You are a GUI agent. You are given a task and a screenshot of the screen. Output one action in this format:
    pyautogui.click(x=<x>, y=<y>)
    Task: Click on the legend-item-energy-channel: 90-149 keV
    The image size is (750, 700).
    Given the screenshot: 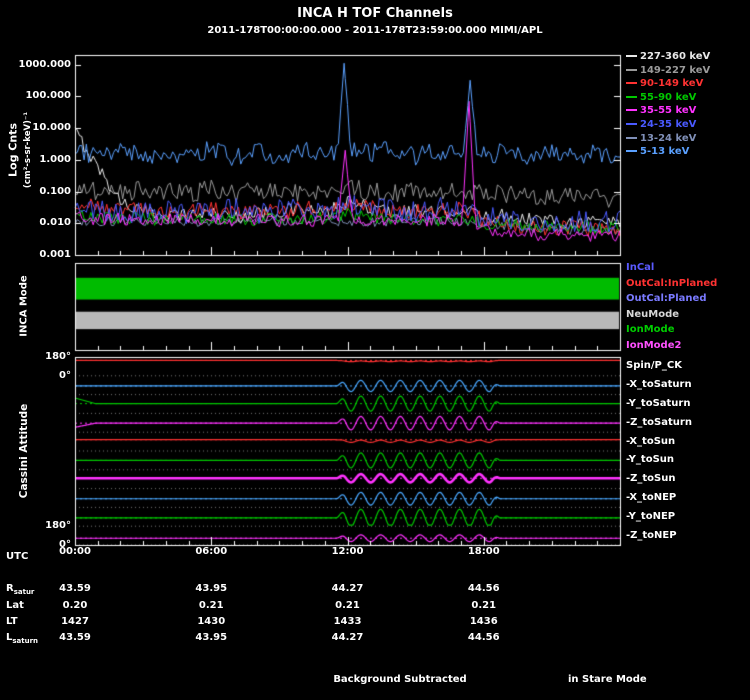 What is the action you would take?
    pyautogui.click(x=664, y=83)
    